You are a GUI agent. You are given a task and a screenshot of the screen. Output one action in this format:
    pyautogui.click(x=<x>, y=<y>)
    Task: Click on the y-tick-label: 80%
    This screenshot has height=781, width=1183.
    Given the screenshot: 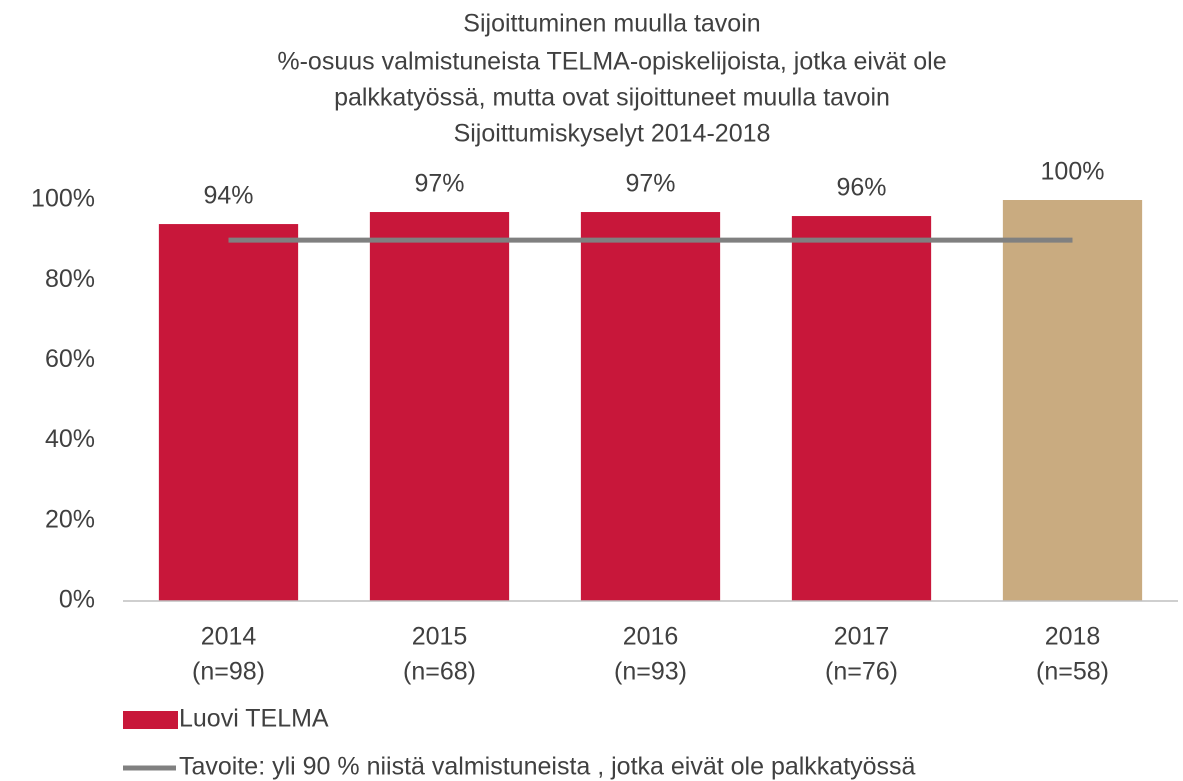 What is the action you would take?
    pyautogui.click(x=70, y=279)
    